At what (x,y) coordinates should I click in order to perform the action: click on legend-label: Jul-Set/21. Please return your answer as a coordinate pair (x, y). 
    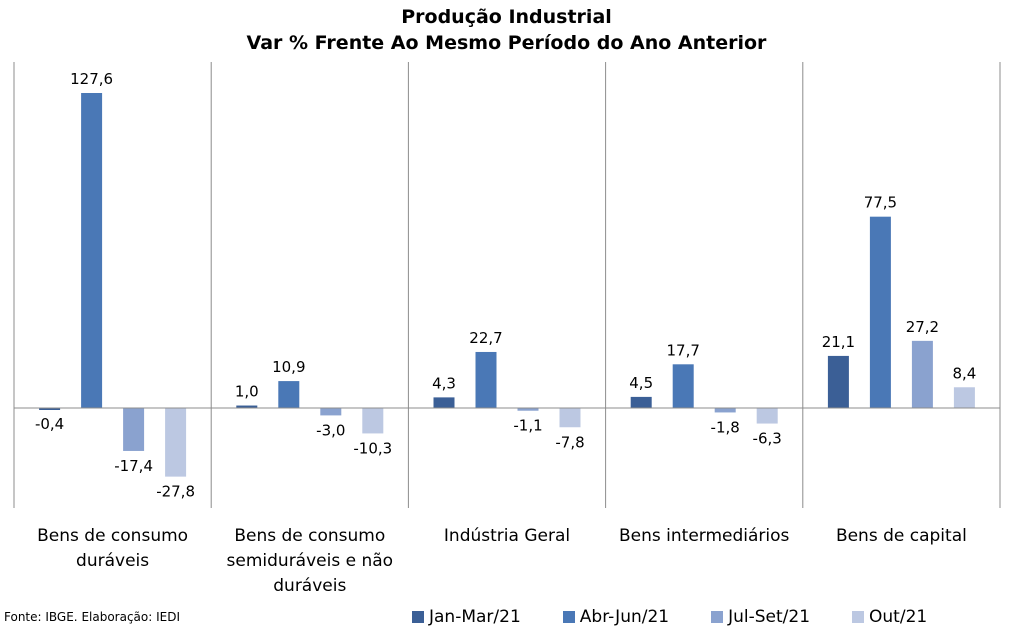
    Looking at the image, I should click on (769, 617).